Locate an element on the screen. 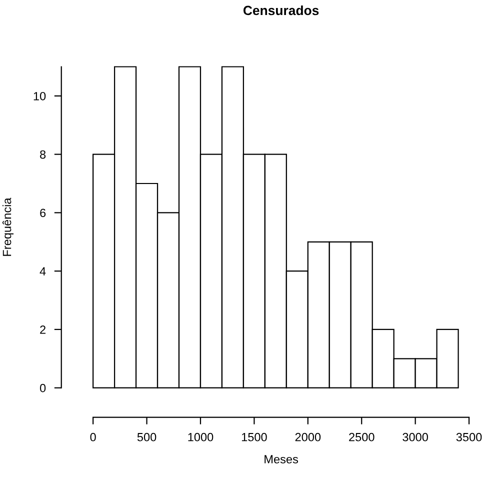  x-tick-label: 500 is located at coordinates (146, 437).